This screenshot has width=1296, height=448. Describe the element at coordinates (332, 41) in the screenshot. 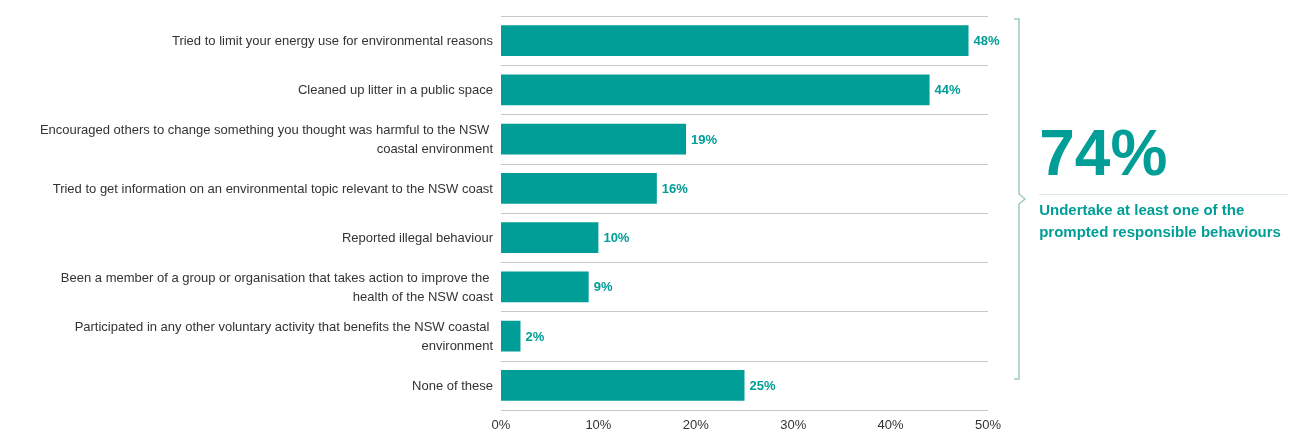

I see `y-tick-label: Tried to limit your energy use for environmental reasons` at that location.